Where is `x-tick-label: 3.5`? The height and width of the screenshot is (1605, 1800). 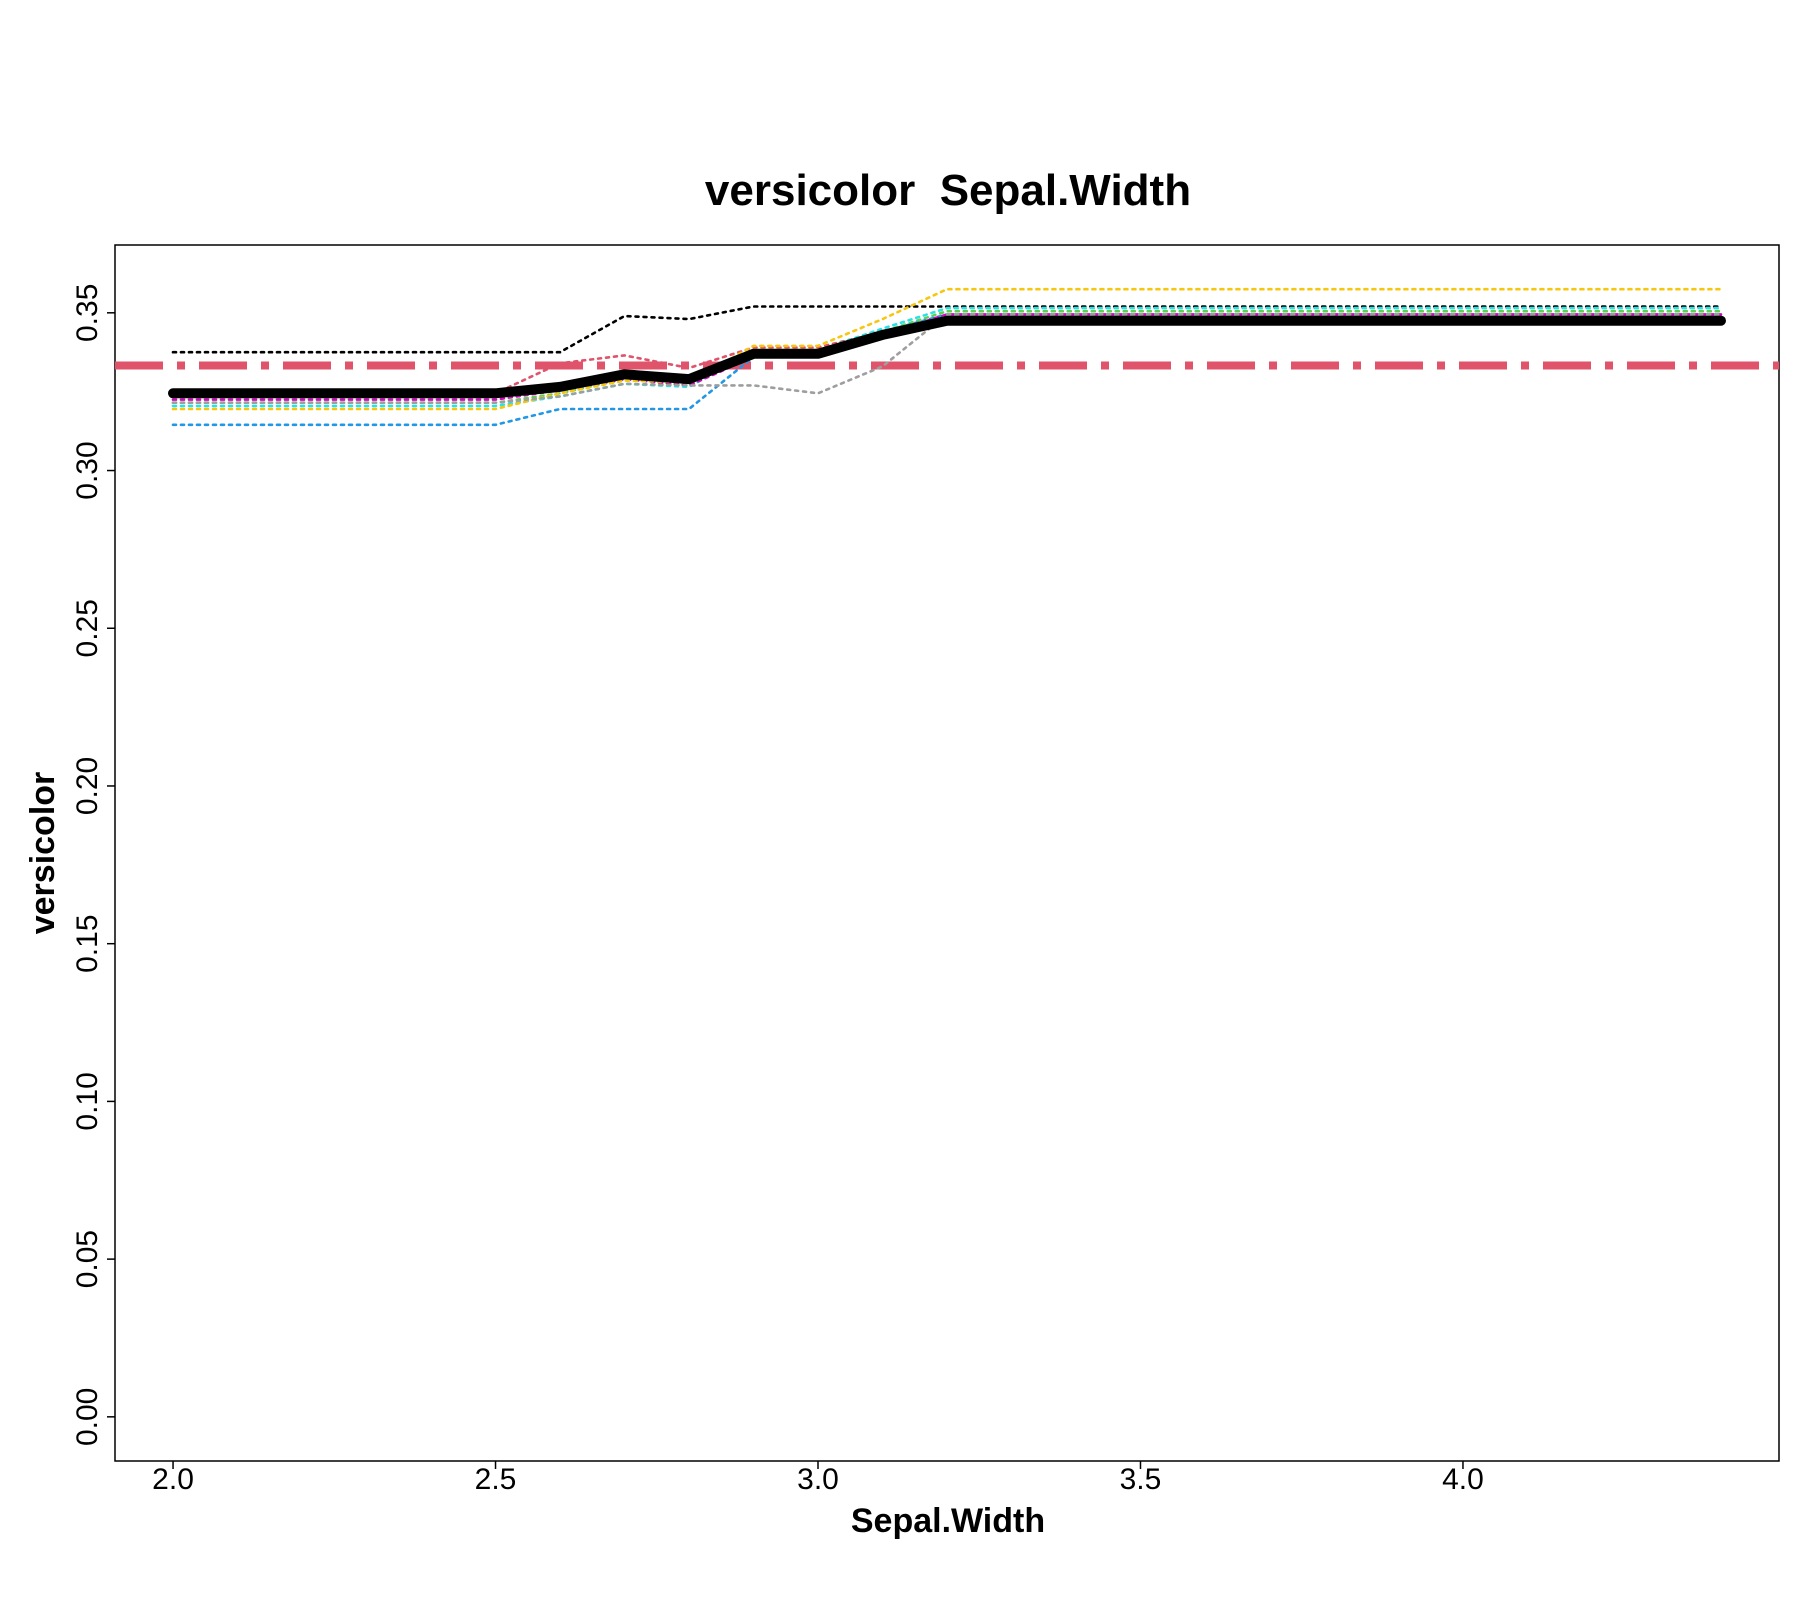 x-tick-label: 3.5 is located at coordinates (1141, 1479).